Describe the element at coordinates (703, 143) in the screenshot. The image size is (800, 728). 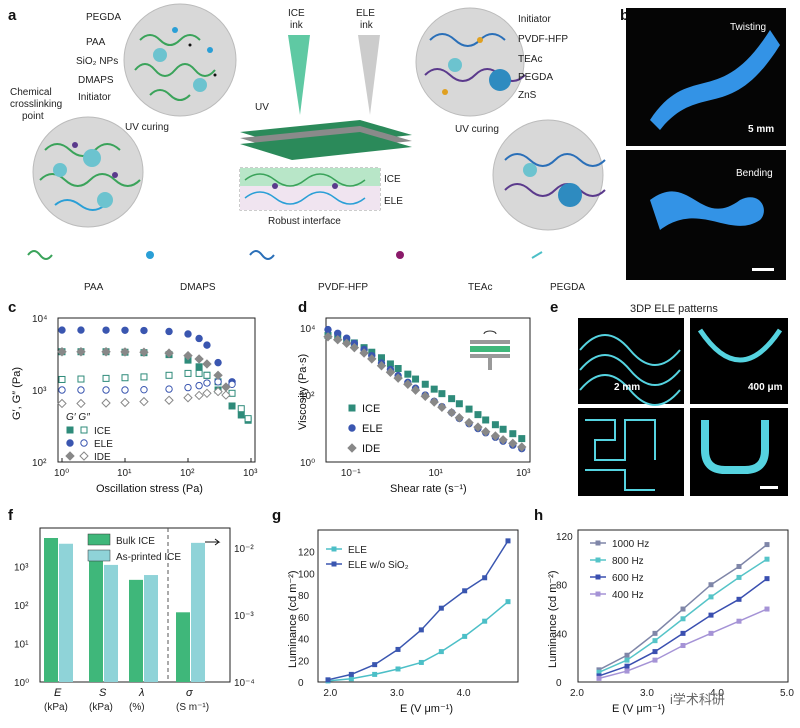
I see `panel-b: b Twisting 5 mm Bending` at that location.